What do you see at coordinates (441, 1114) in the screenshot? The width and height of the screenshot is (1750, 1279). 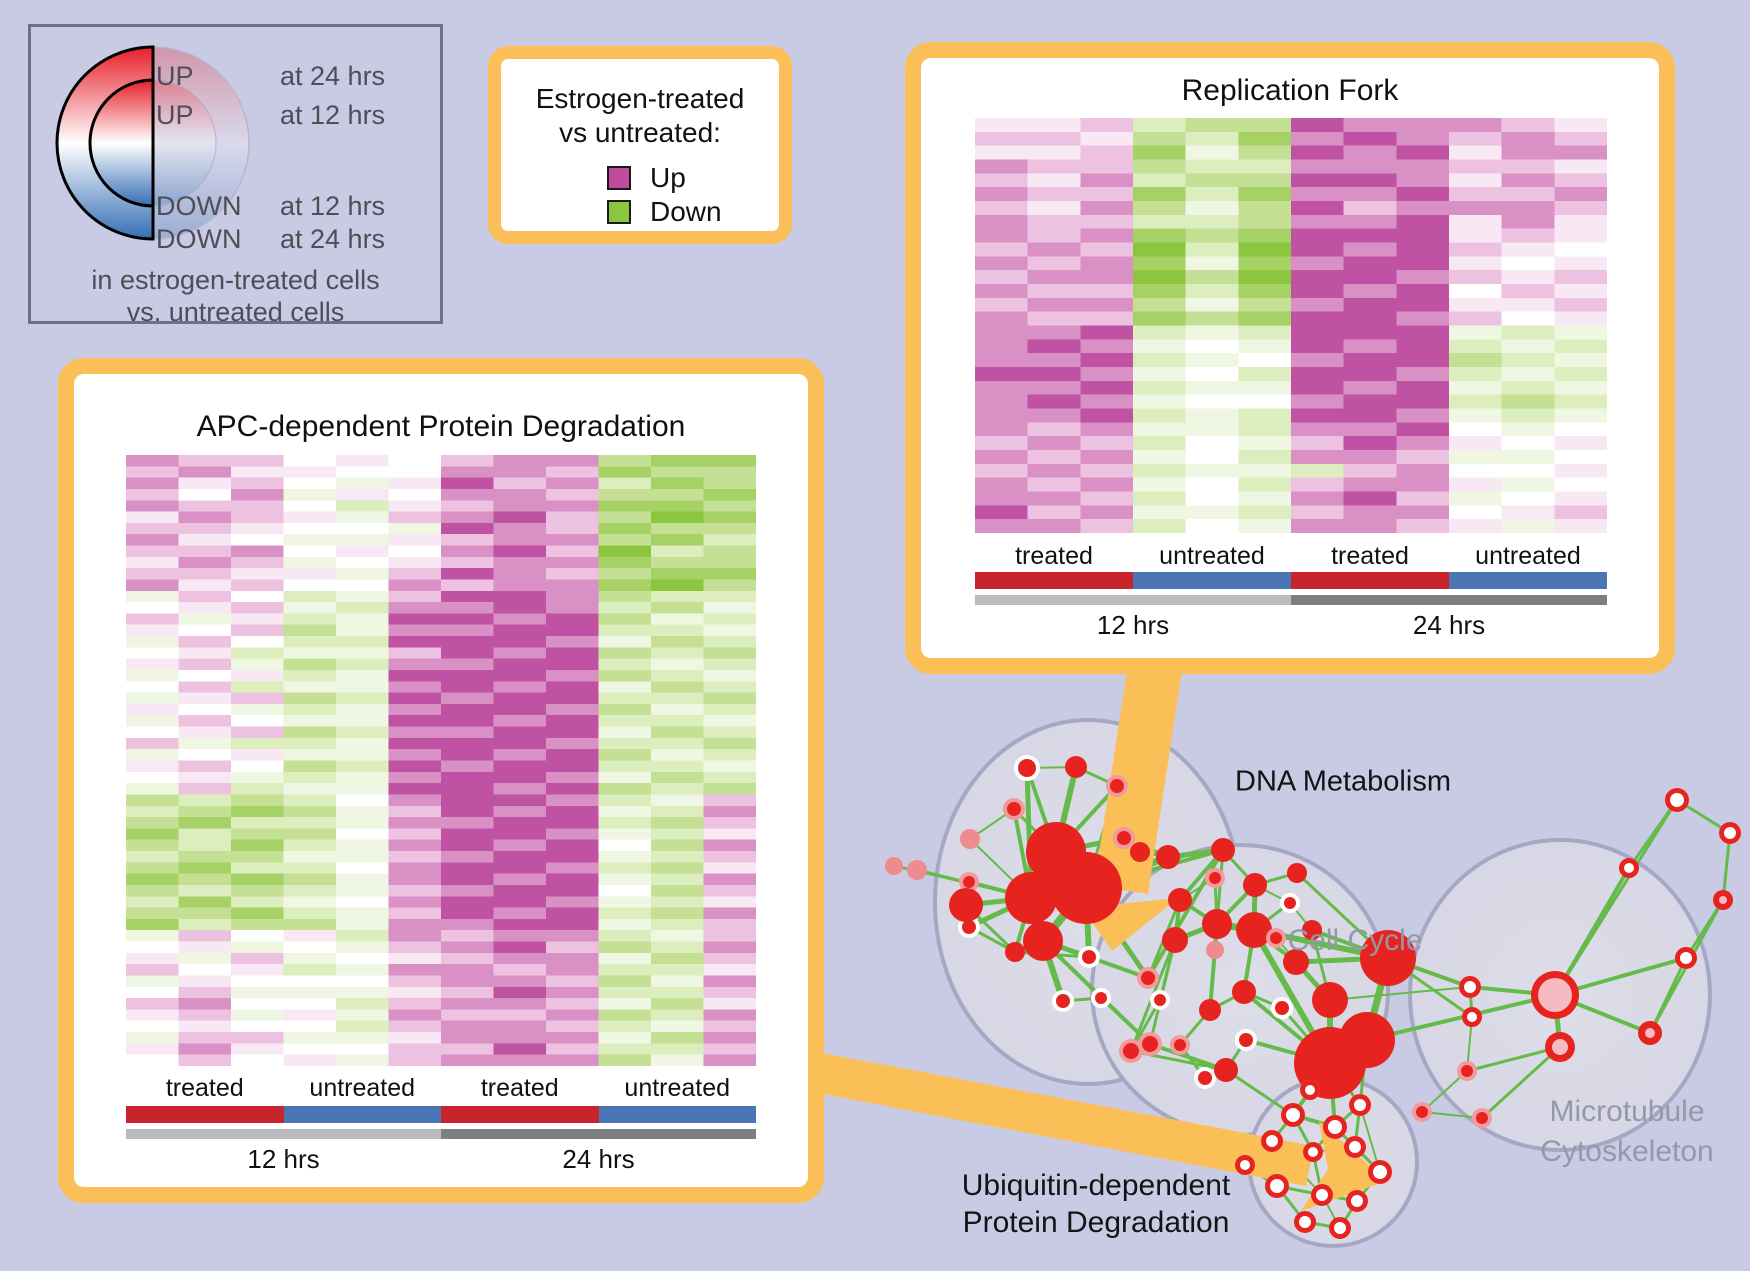 I see `apc-treatment-bars` at bounding box center [441, 1114].